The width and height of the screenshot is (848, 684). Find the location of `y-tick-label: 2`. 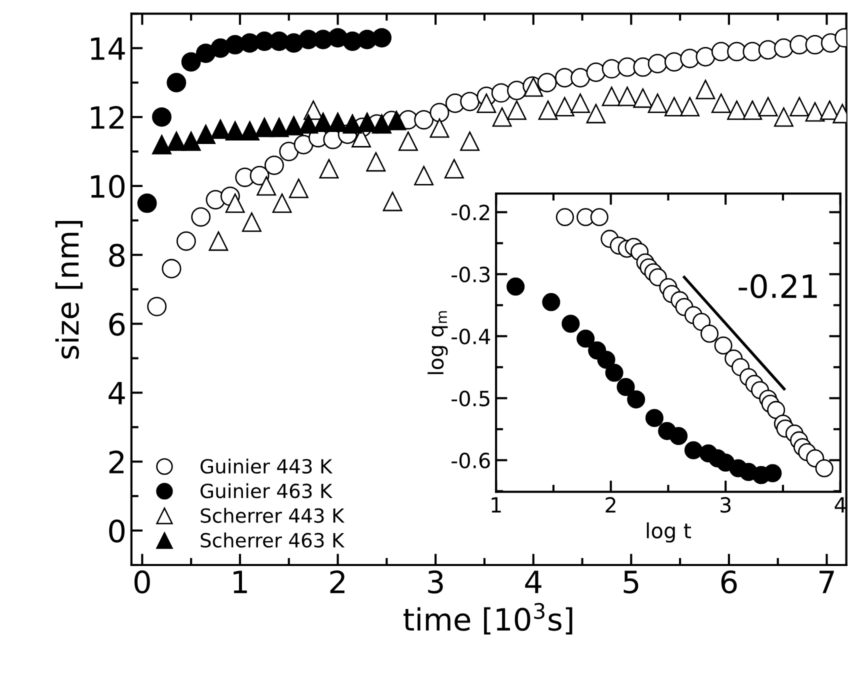

y-tick-label: 2 is located at coordinates (116, 462).